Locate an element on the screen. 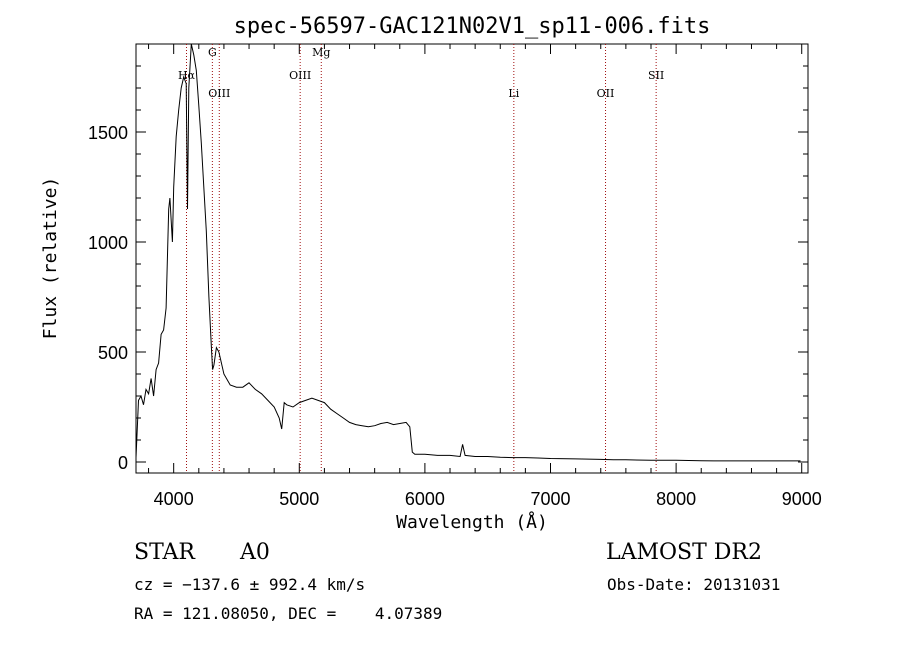 Image resolution: width=900 pixels, height=649 pixels. obs-date: Obs-Date: 20131031 is located at coordinates (694, 584).